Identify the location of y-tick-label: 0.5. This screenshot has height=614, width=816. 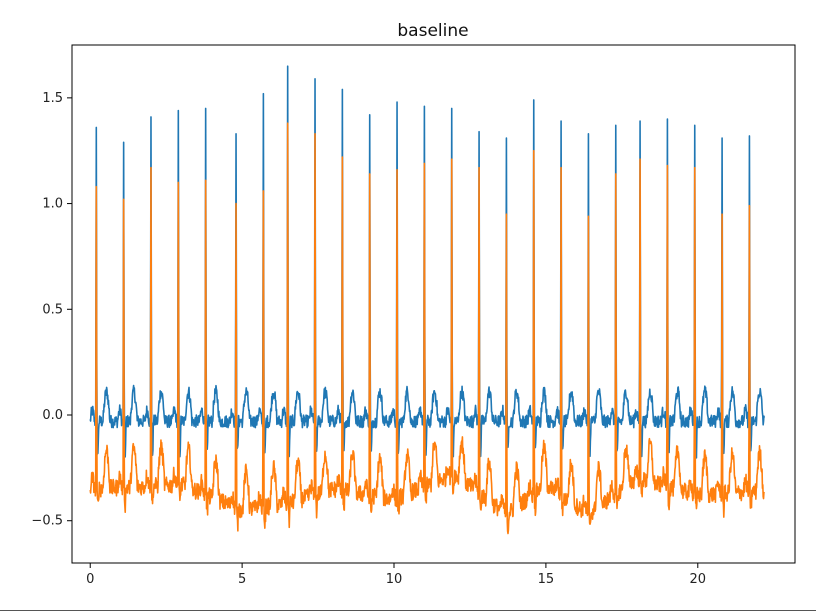
(52, 309).